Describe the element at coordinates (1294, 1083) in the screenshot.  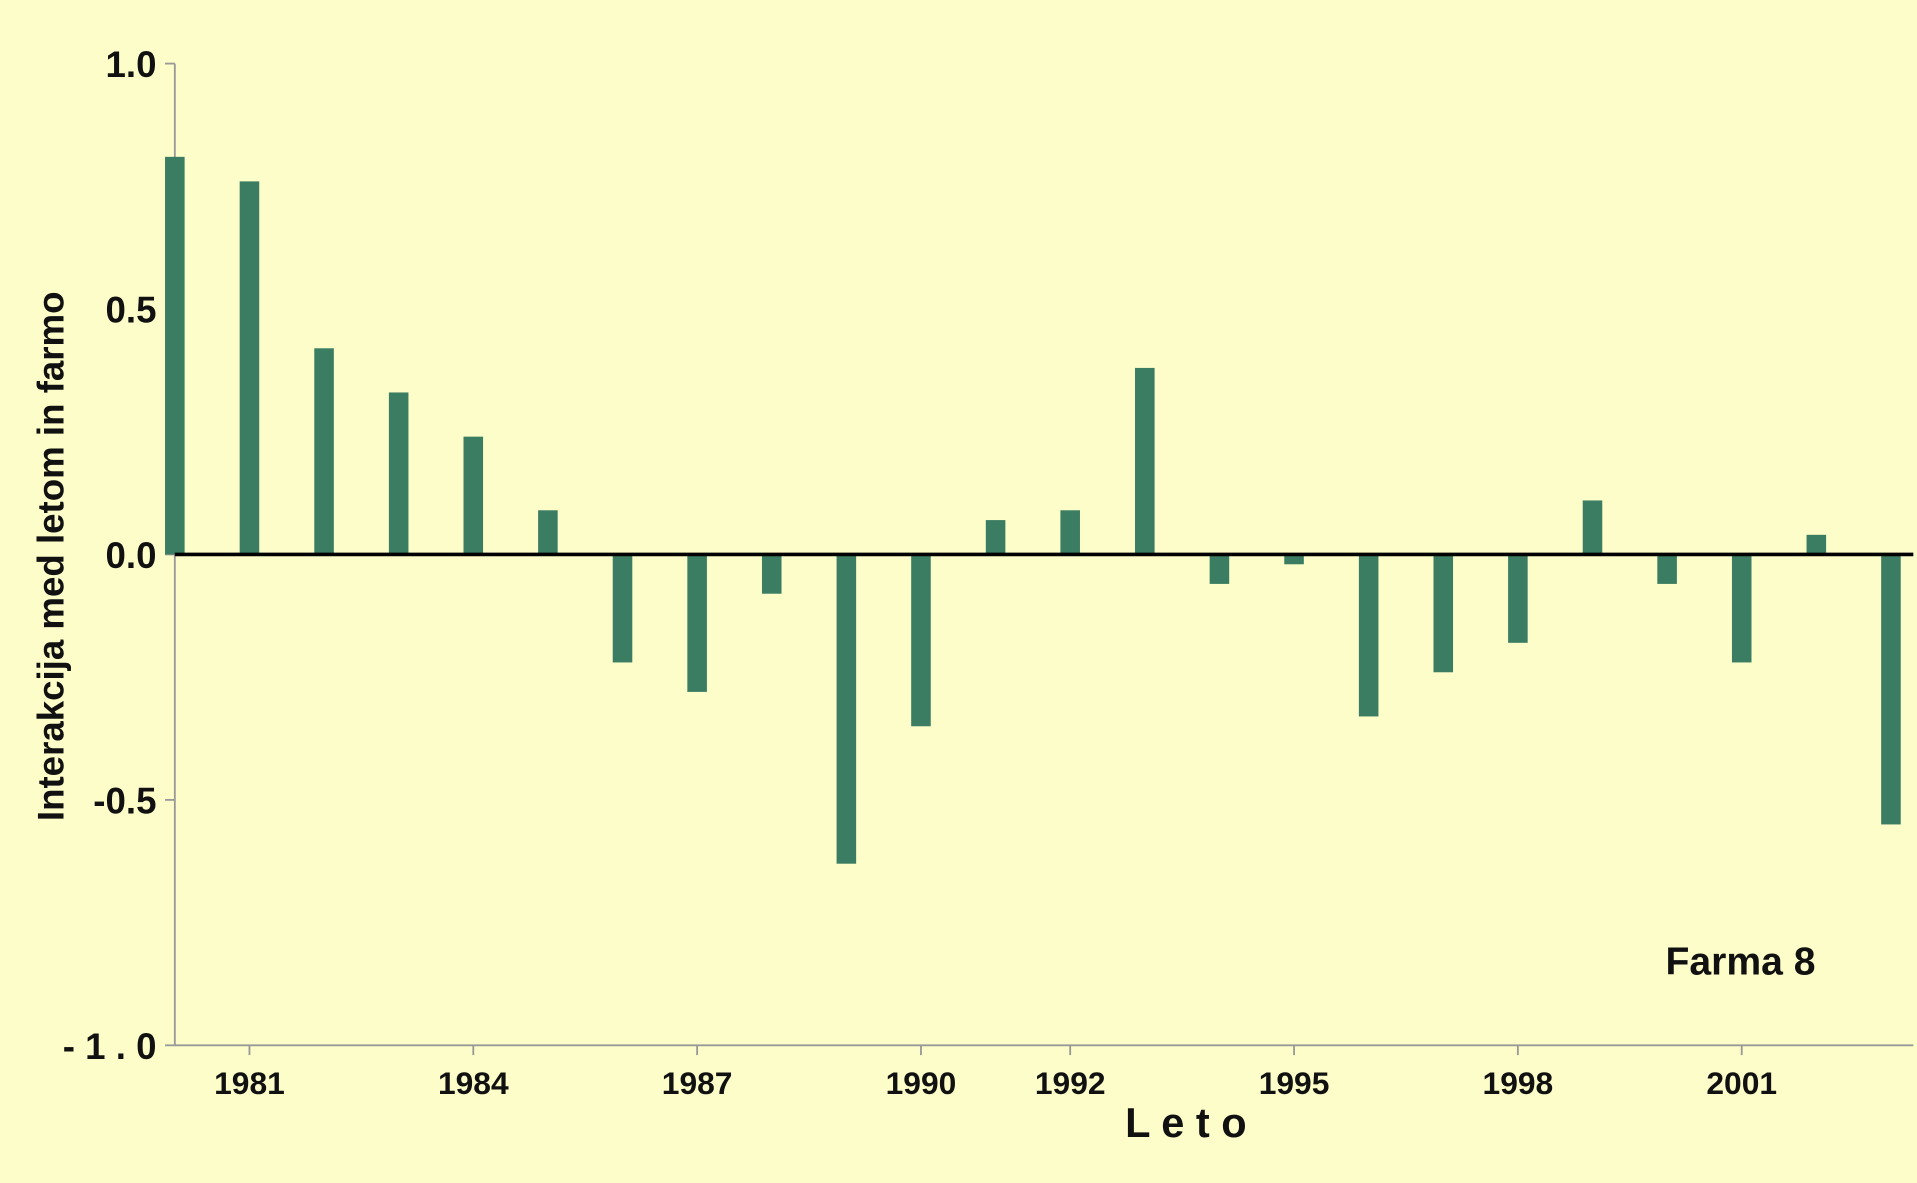
I see `x-tick-label: 1995` at that location.